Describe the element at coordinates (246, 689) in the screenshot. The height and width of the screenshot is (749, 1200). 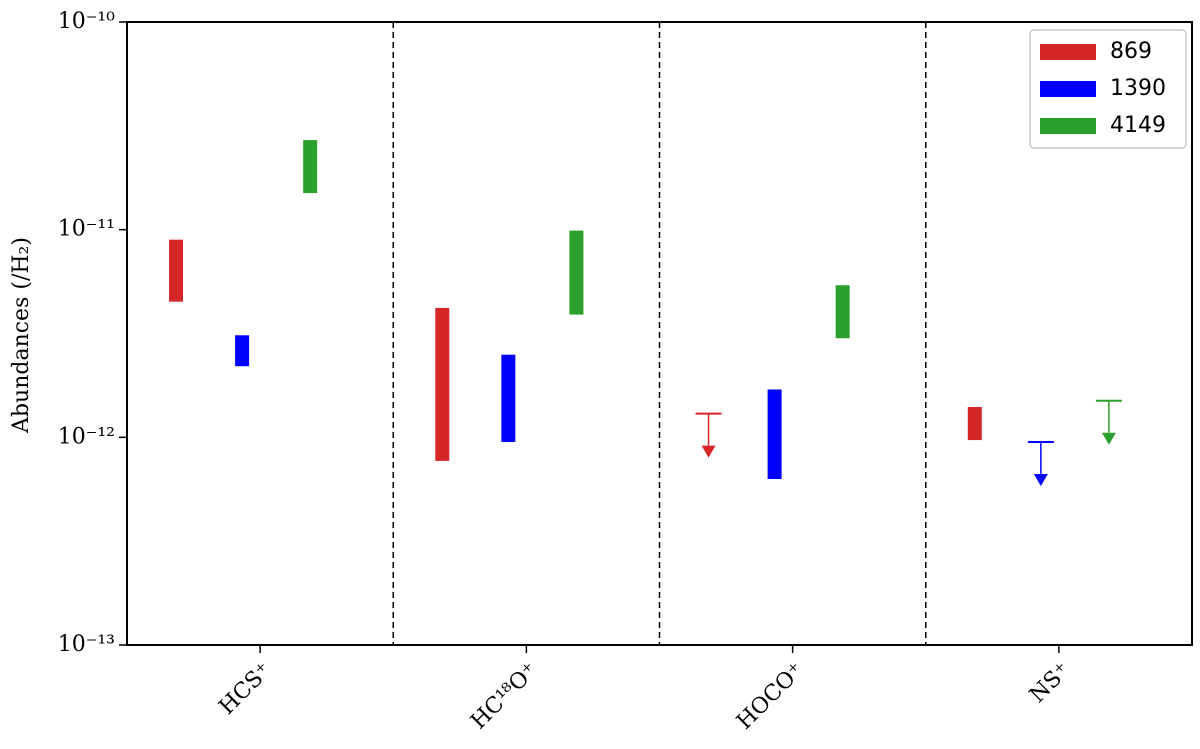
I see `x-tick-label: HCS⁺` at that location.